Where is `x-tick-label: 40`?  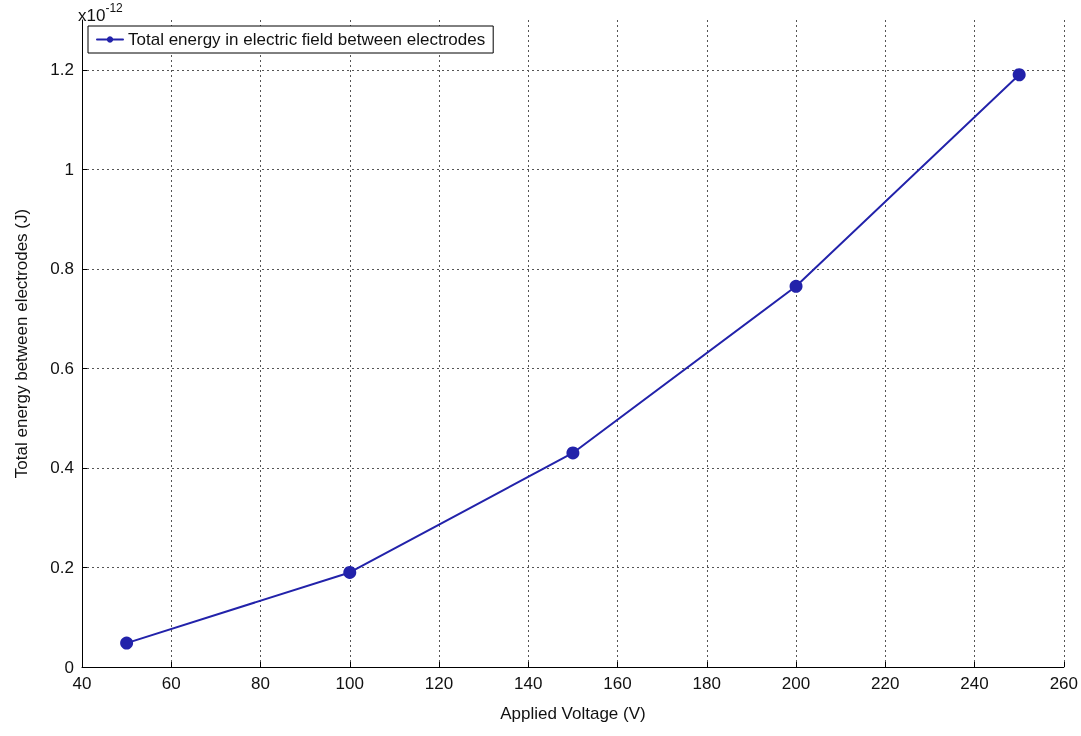
x-tick-label: 40 is located at coordinates (82, 683).